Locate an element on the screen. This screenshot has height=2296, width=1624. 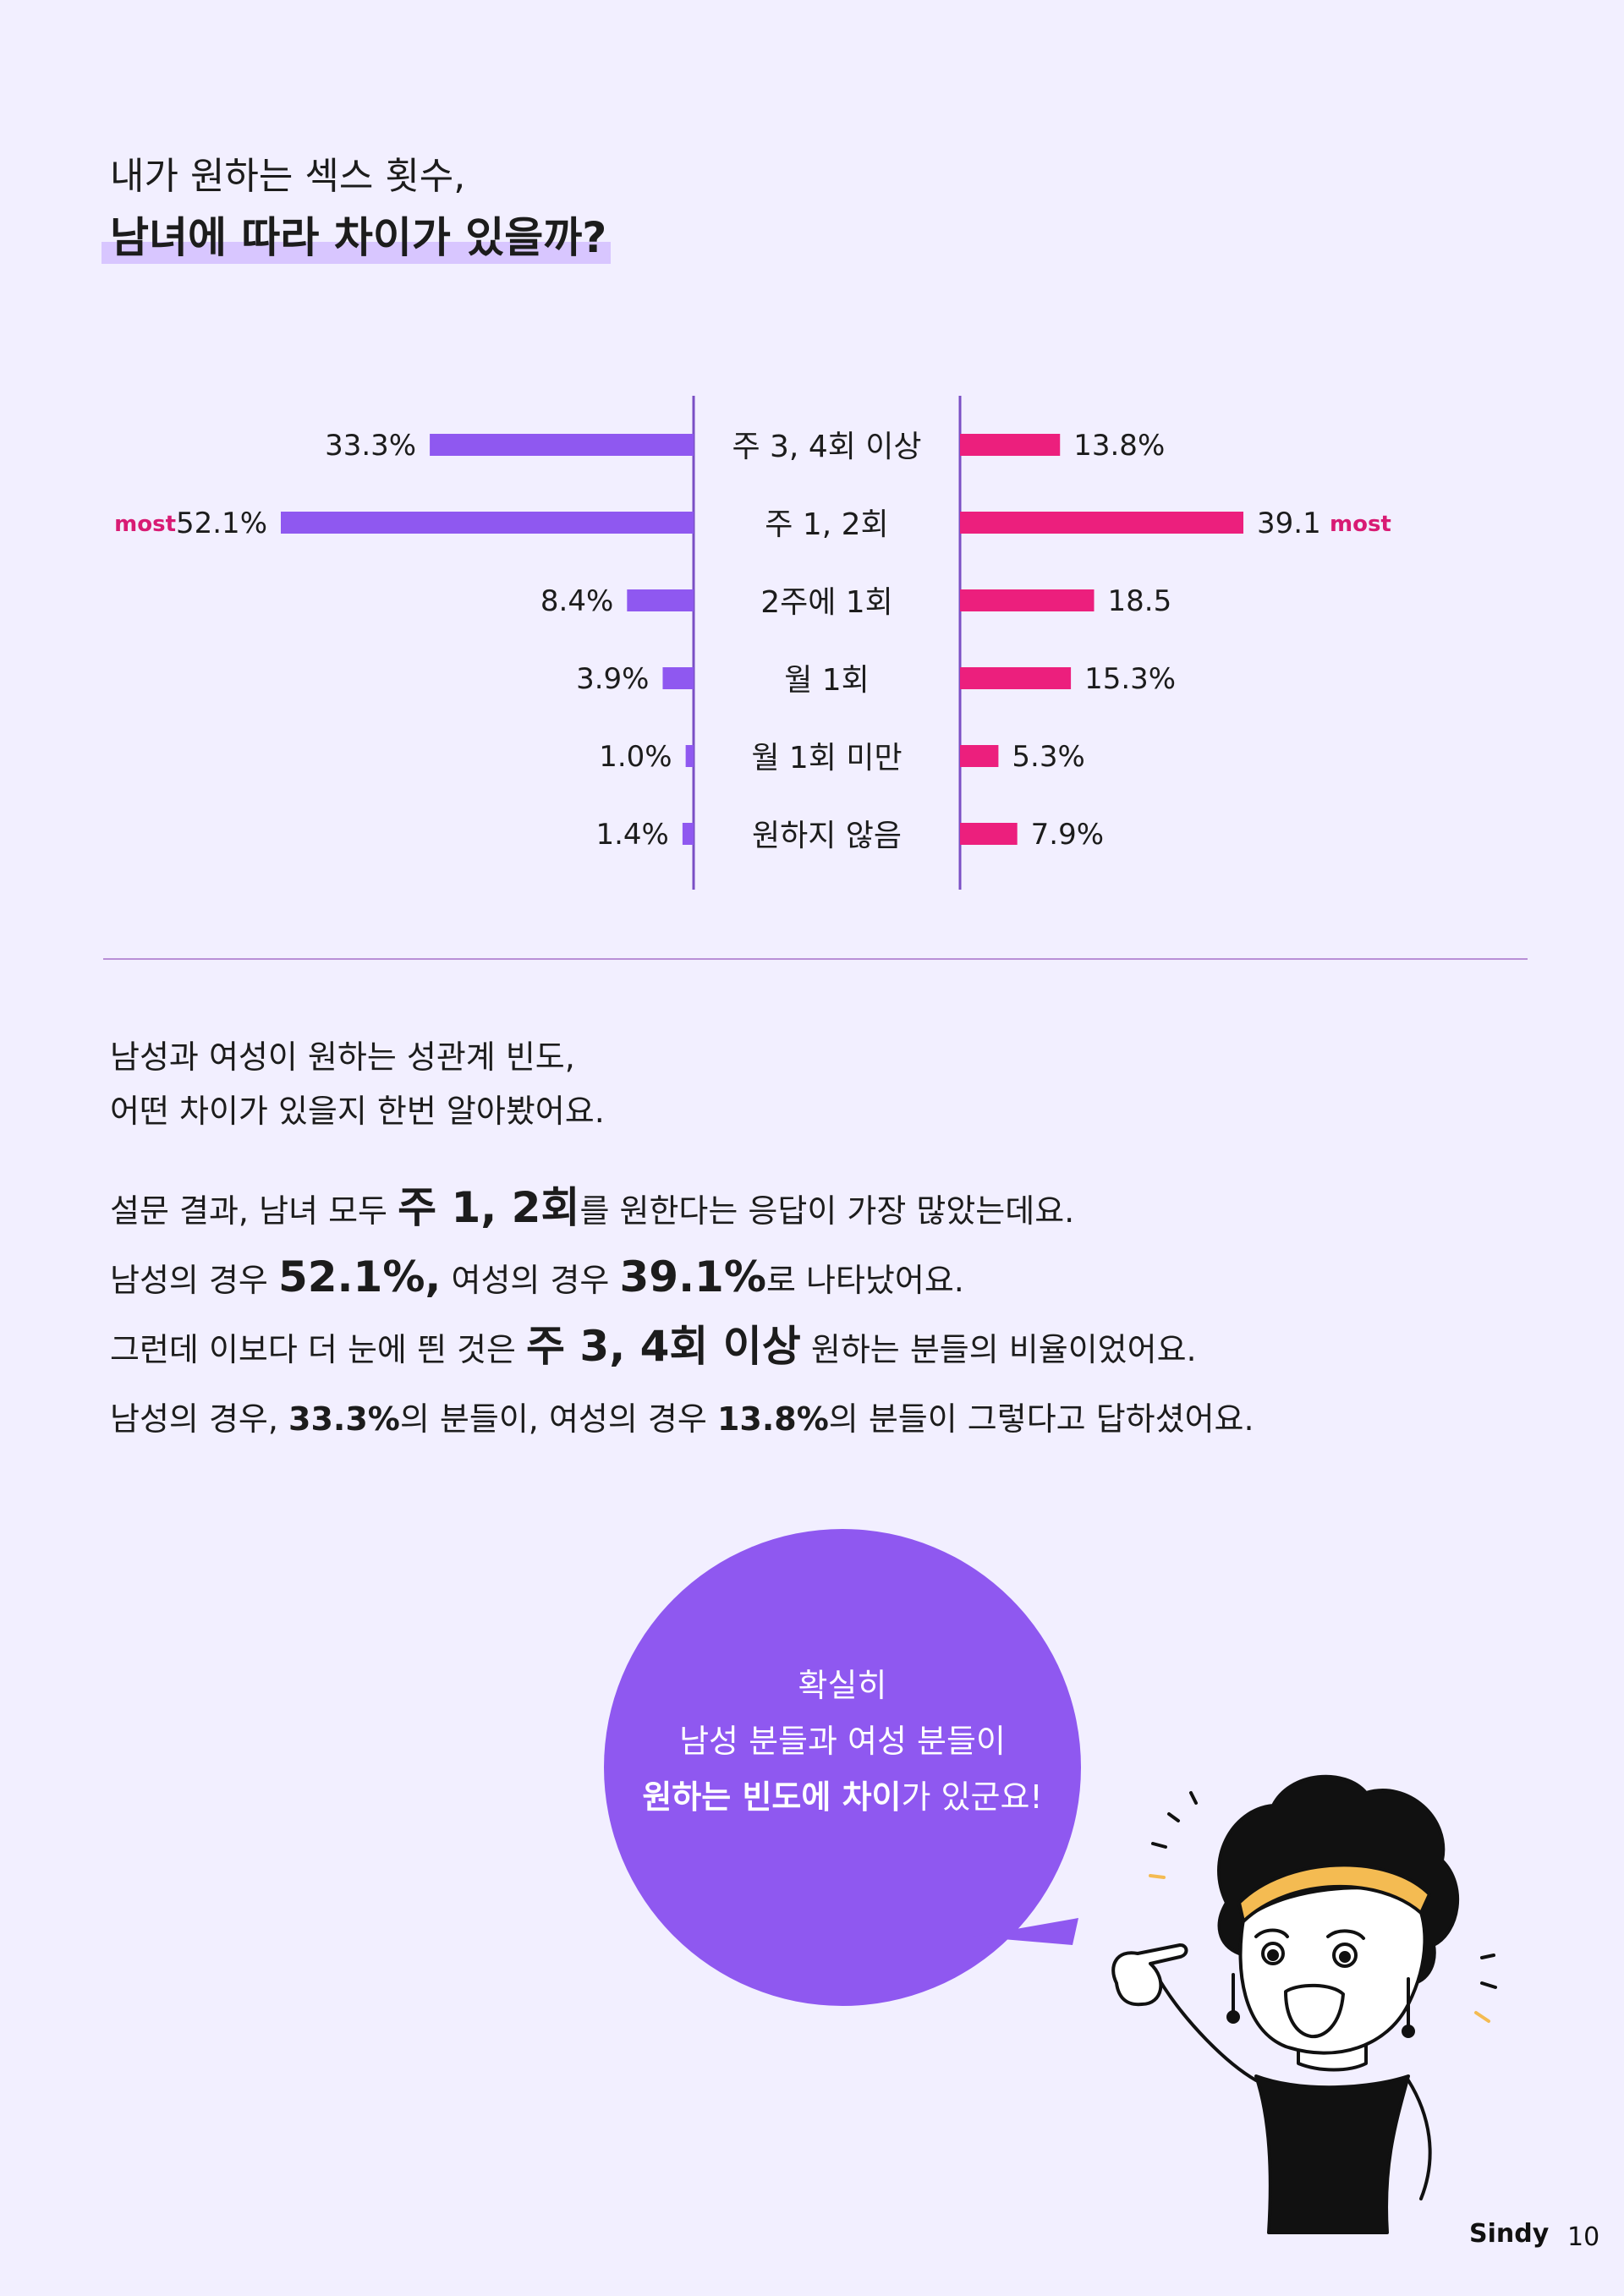
title-line-1: 내가 원하는 섹스 횟수, is located at coordinates (288, 176).